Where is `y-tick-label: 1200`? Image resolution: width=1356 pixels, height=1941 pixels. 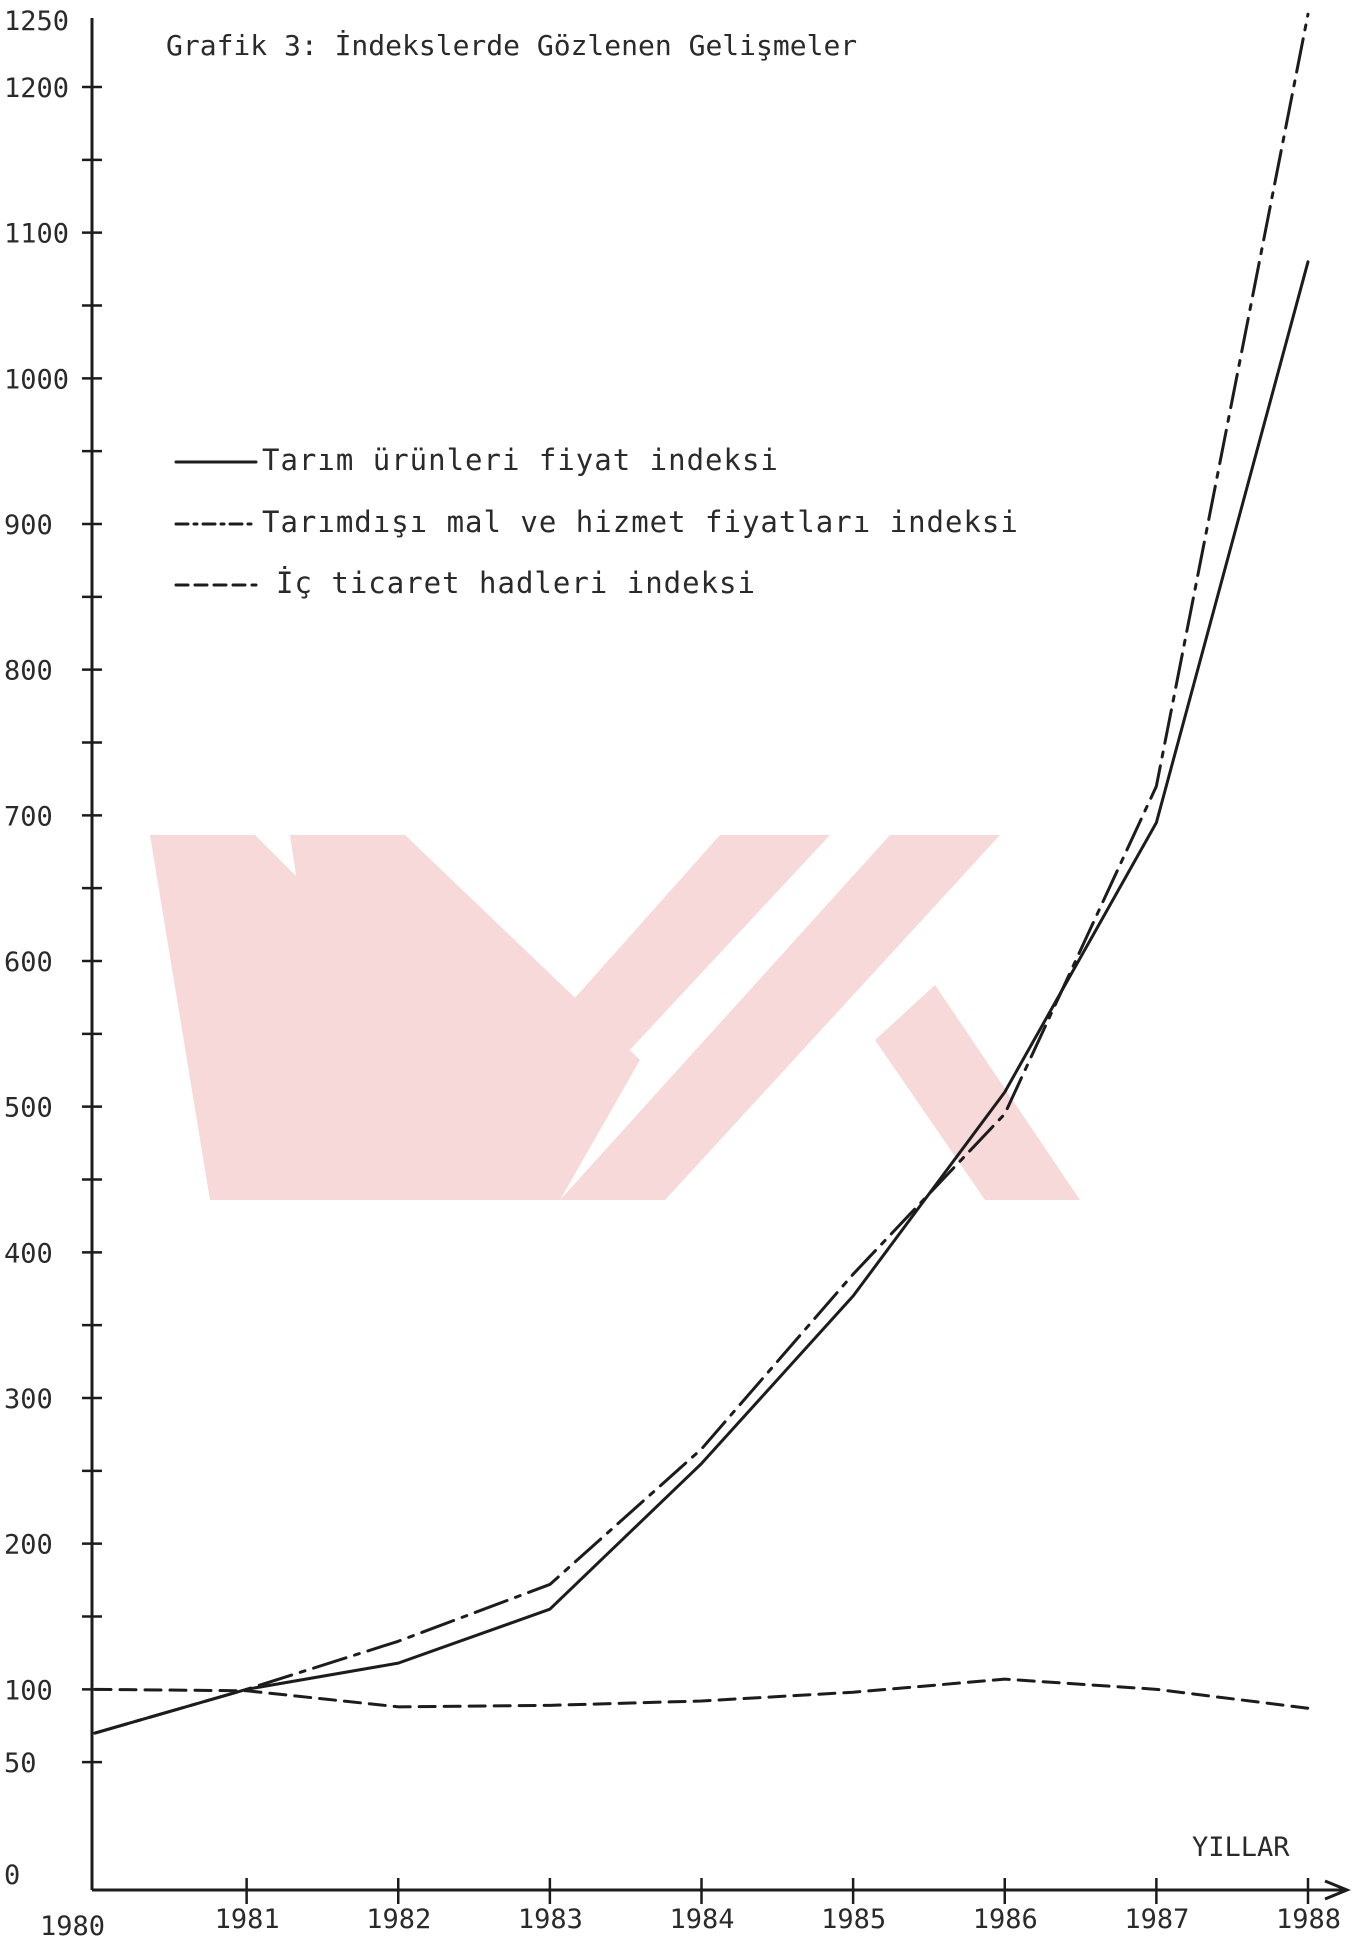
y-tick-label: 1200 is located at coordinates (36, 88).